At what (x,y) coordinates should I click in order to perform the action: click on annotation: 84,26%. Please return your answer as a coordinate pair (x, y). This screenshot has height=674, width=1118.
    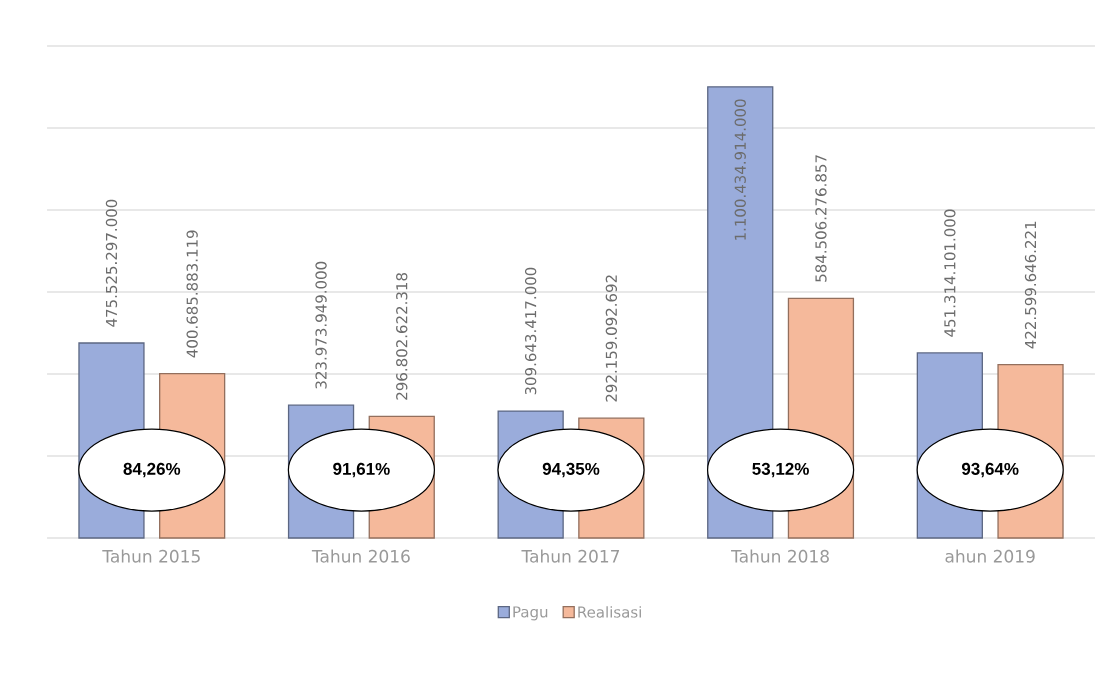
    Looking at the image, I should click on (152, 470).